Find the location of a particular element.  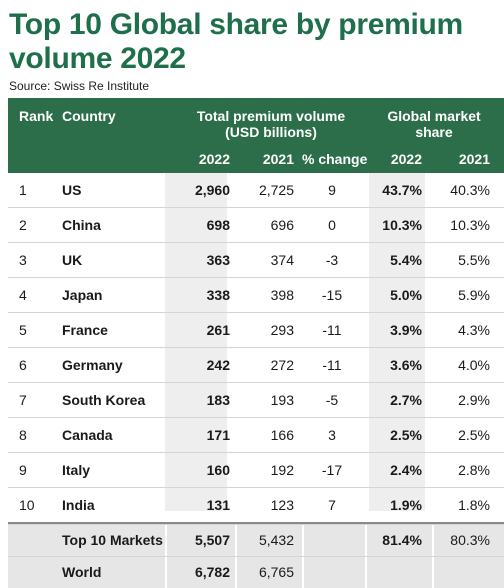

volume-2022-cell: 363 is located at coordinates (218, 260).